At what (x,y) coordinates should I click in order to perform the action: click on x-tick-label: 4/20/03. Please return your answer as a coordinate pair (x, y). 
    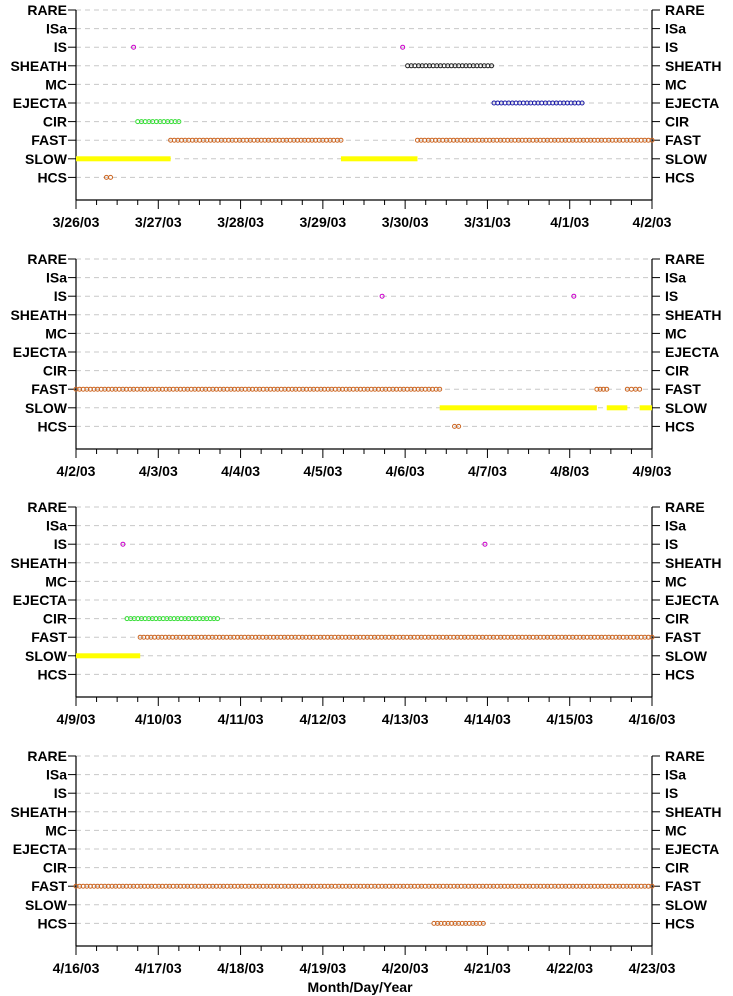
    Looking at the image, I should click on (405, 968).